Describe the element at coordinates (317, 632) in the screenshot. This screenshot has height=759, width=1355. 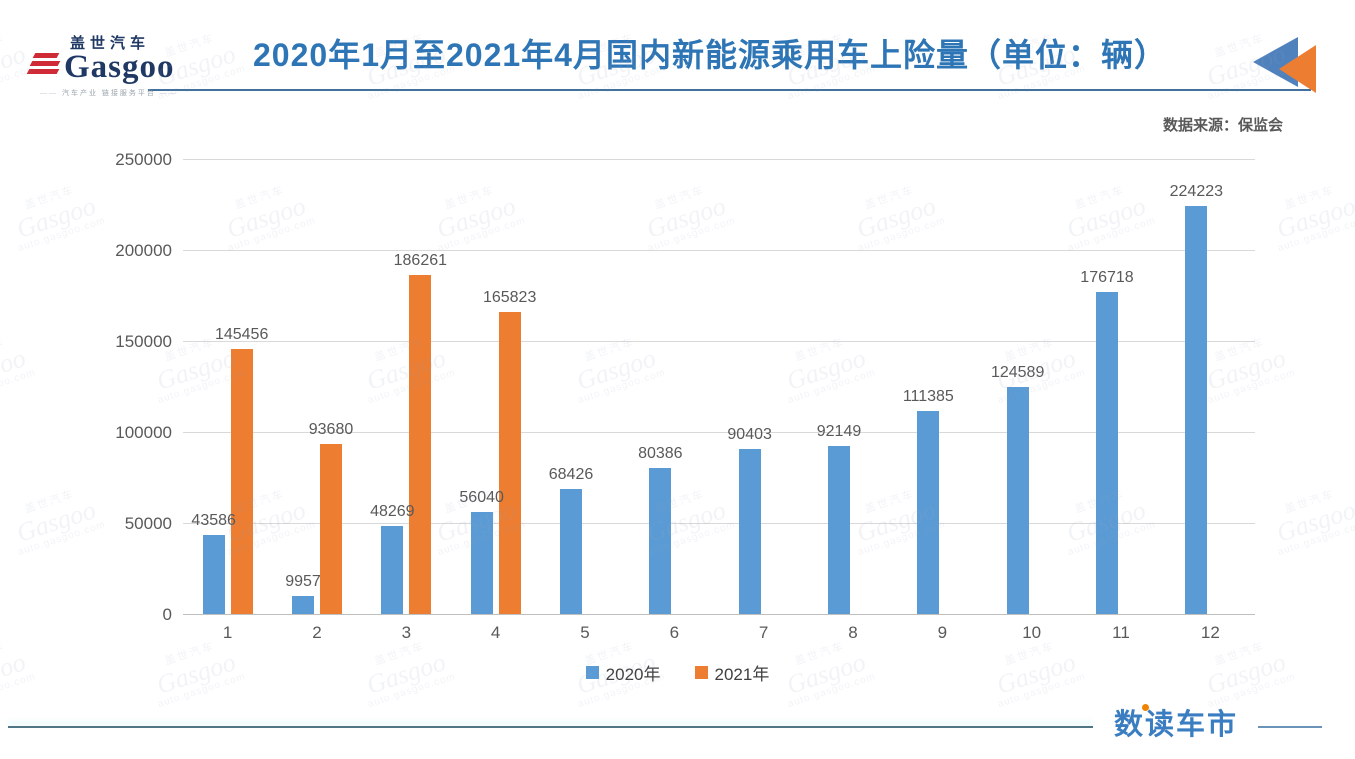
I see `x-tick-label: 2` at that location.